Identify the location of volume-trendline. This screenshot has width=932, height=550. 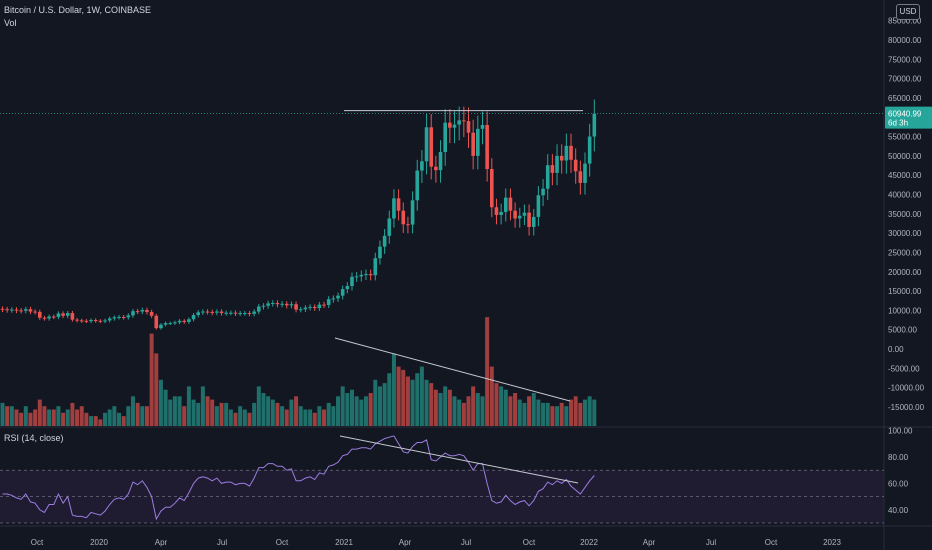
(452, 369).